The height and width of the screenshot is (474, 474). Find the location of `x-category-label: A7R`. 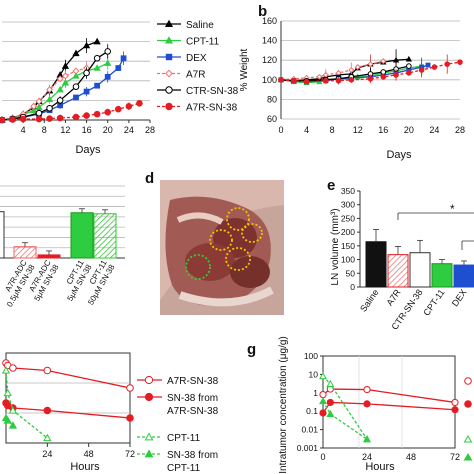

x-category-label: A7R is located at coordinates (393, 297).